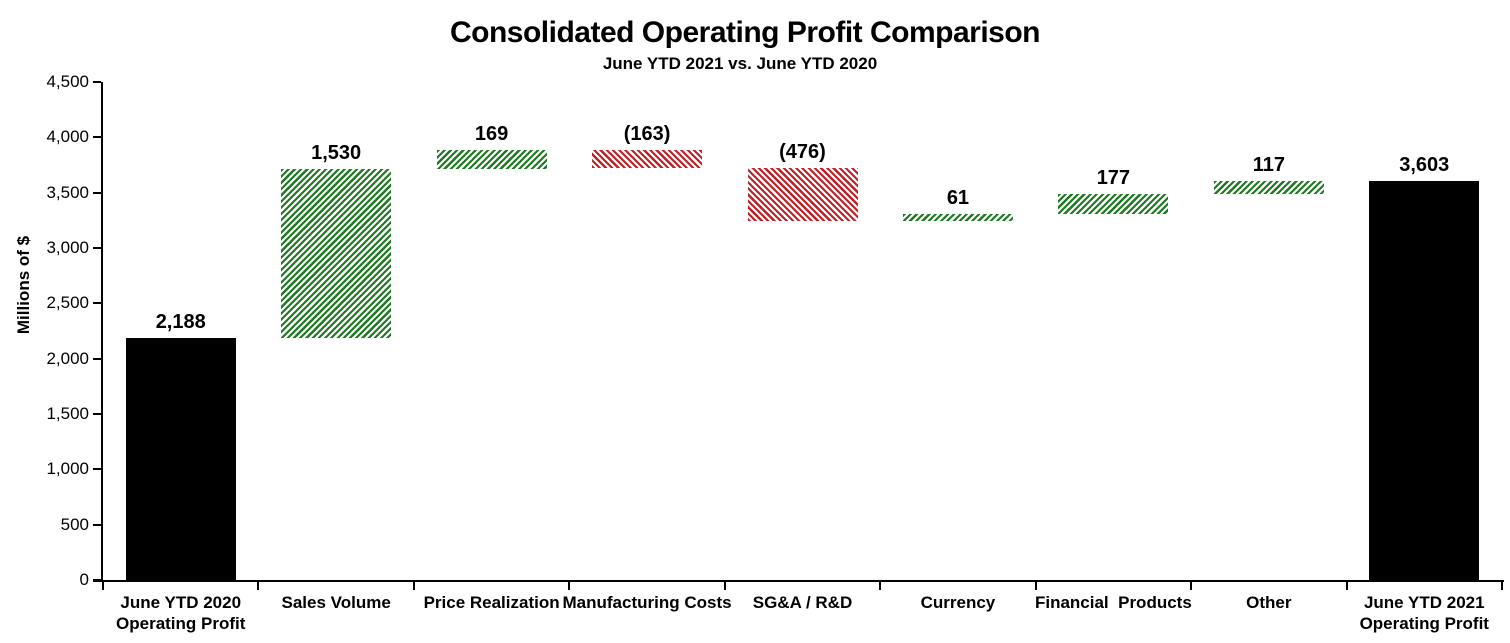 This screenshot has width=1510, height=643. What do you see at coordinates (67, 358) in the screenshot?
I see `y-axis-tick-label: 2,000` at bounding box center [67, 358].